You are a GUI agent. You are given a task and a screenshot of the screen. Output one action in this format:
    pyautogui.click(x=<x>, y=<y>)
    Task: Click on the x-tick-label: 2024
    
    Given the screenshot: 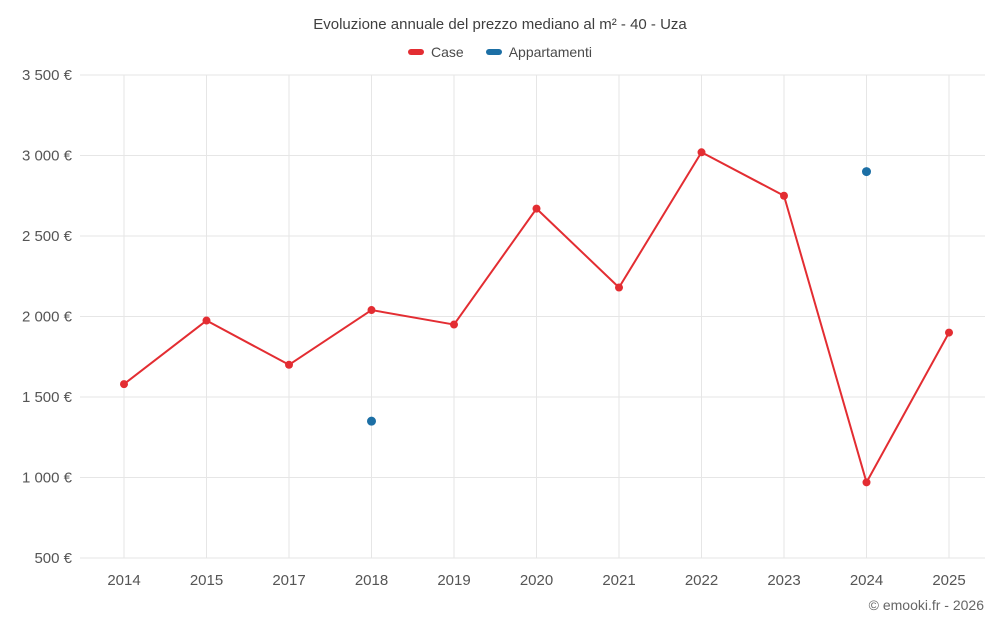 What is the action you would take?
    pyautogui.click(x=866, y=580)
    